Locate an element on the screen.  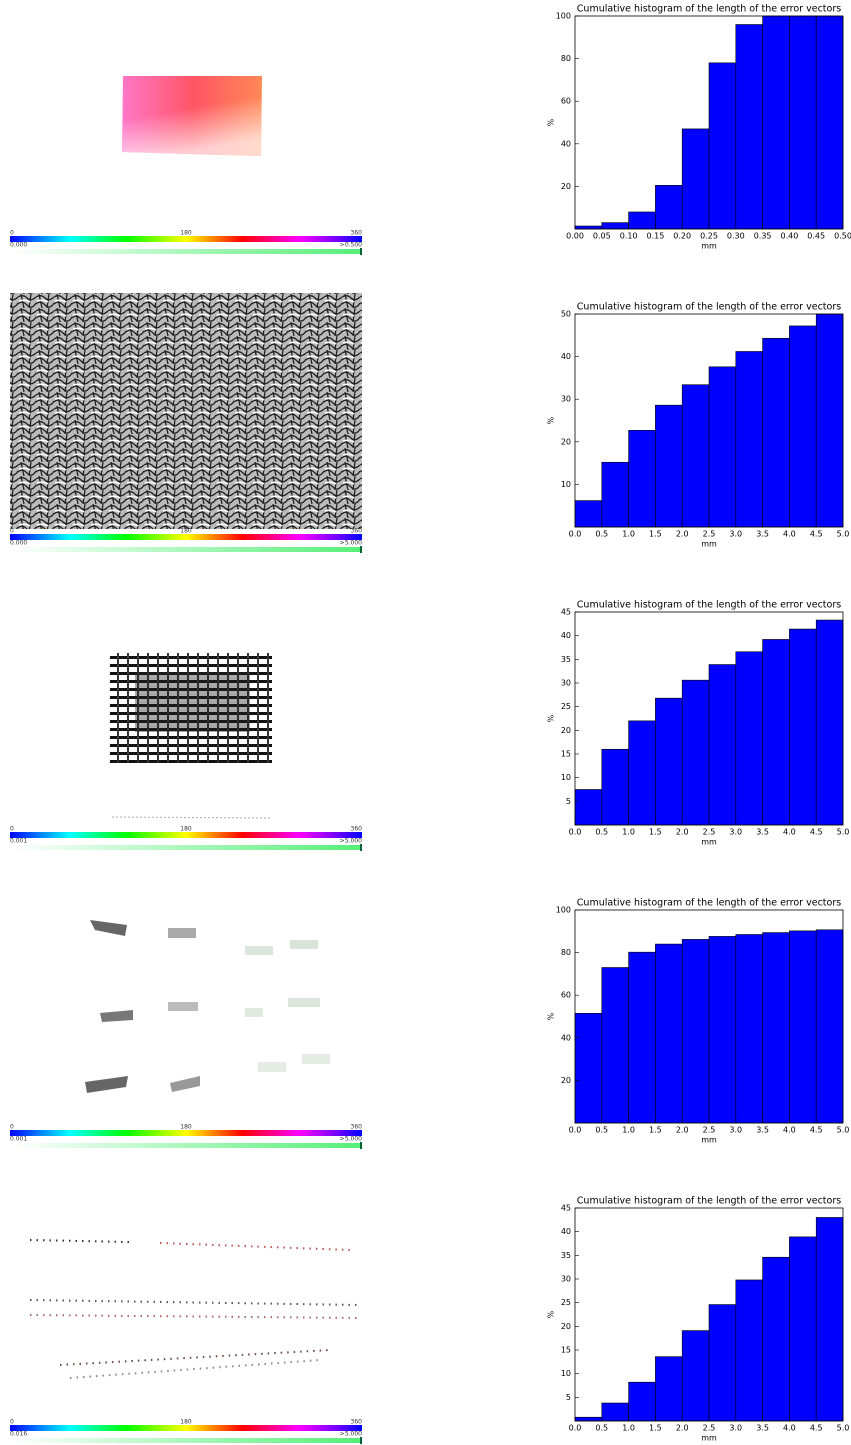
hue-scale-label: 360 is located at coordinates (357, 531).